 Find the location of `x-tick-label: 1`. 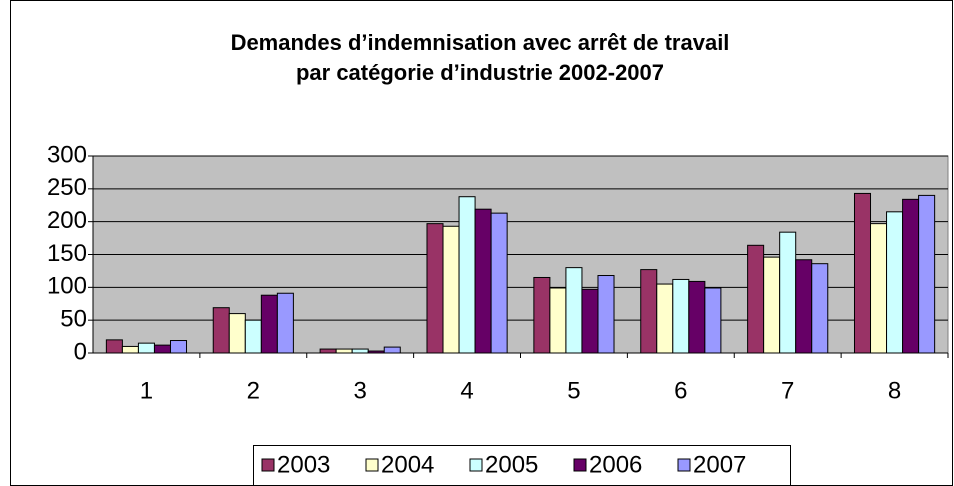

x-tick-label: 1 is located at coordinates (146, 390).